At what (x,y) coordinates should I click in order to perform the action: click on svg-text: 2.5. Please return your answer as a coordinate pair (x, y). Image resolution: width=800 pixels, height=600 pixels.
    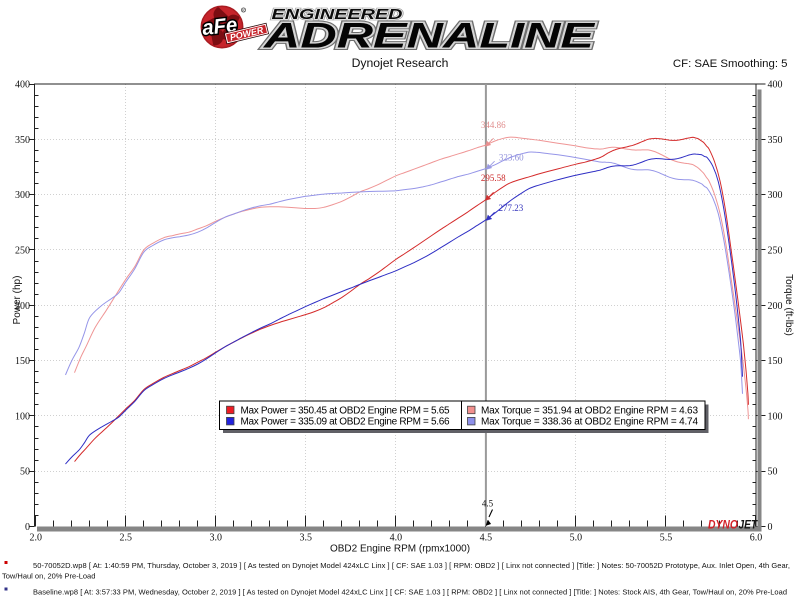
    Looking at the image, I should click on (126, 538).